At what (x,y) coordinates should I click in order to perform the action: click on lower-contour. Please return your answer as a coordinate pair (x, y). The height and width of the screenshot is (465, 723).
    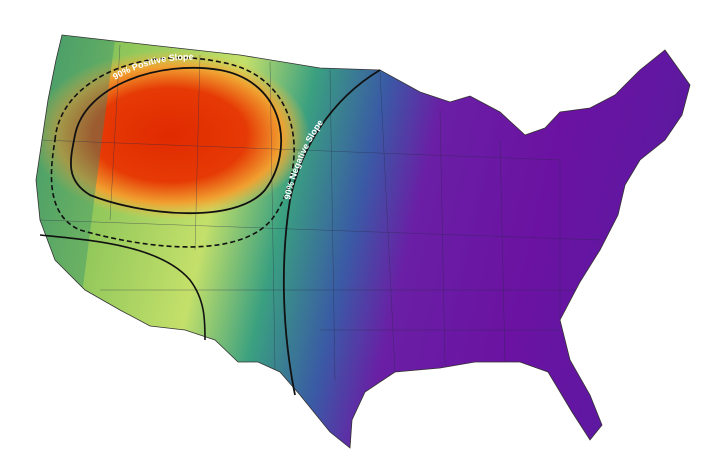
    Looking at the image, I should click on (122, 287).